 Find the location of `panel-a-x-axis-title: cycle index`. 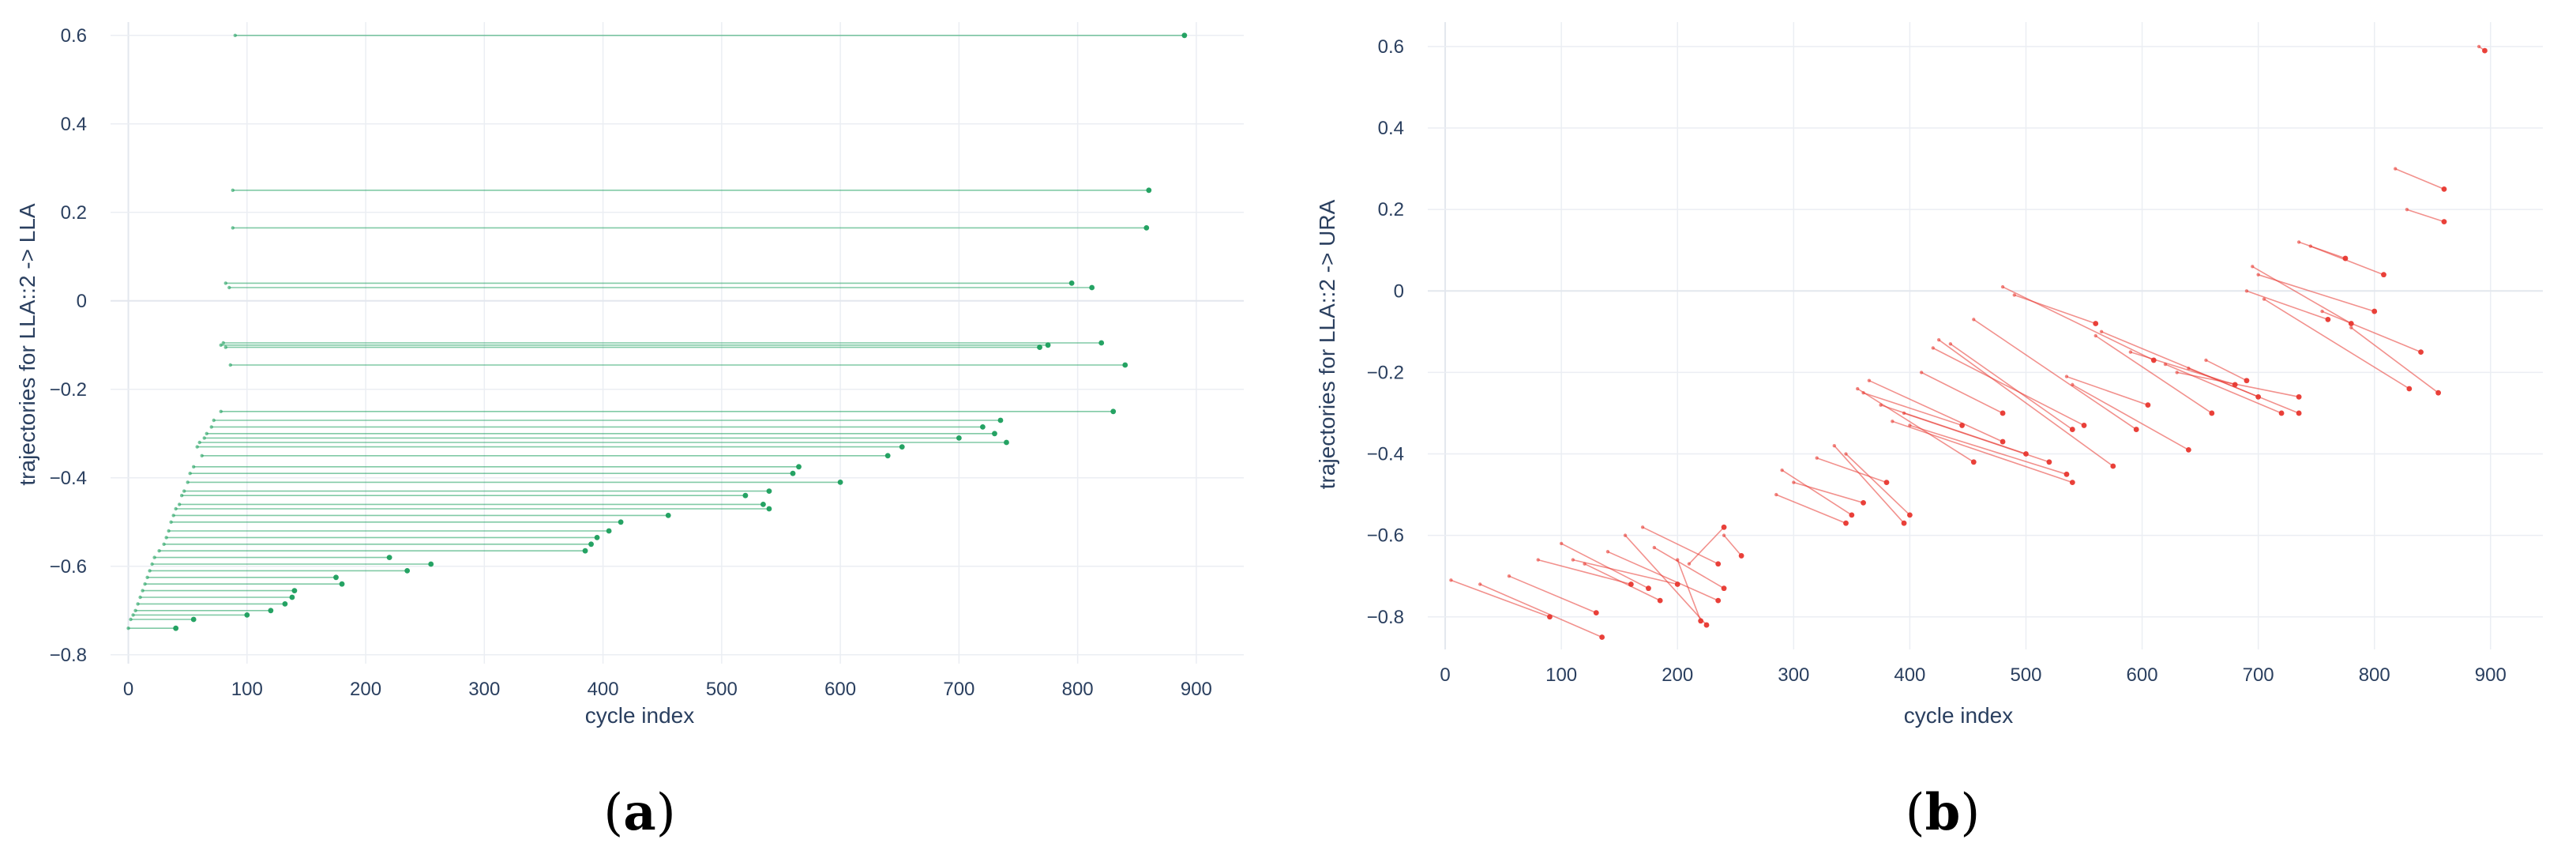

panel-a-x-axis-title: cycle index is located at coordinates (640, 715).